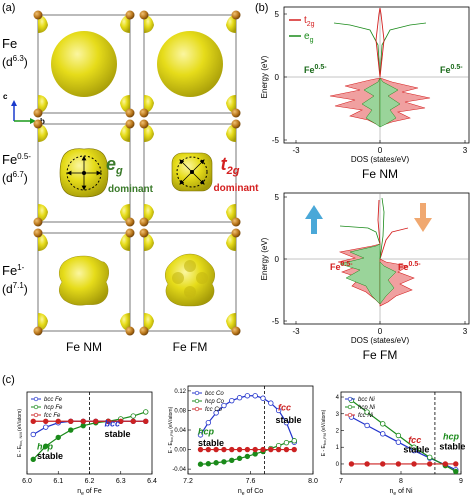 Image resolution: width=474 pixels, height=503 pixels. Describe the element at coordinates (20, 433) in the screenshot. I see `y-axis-label: E - Efcc, NM (eV/atom)` at that location.